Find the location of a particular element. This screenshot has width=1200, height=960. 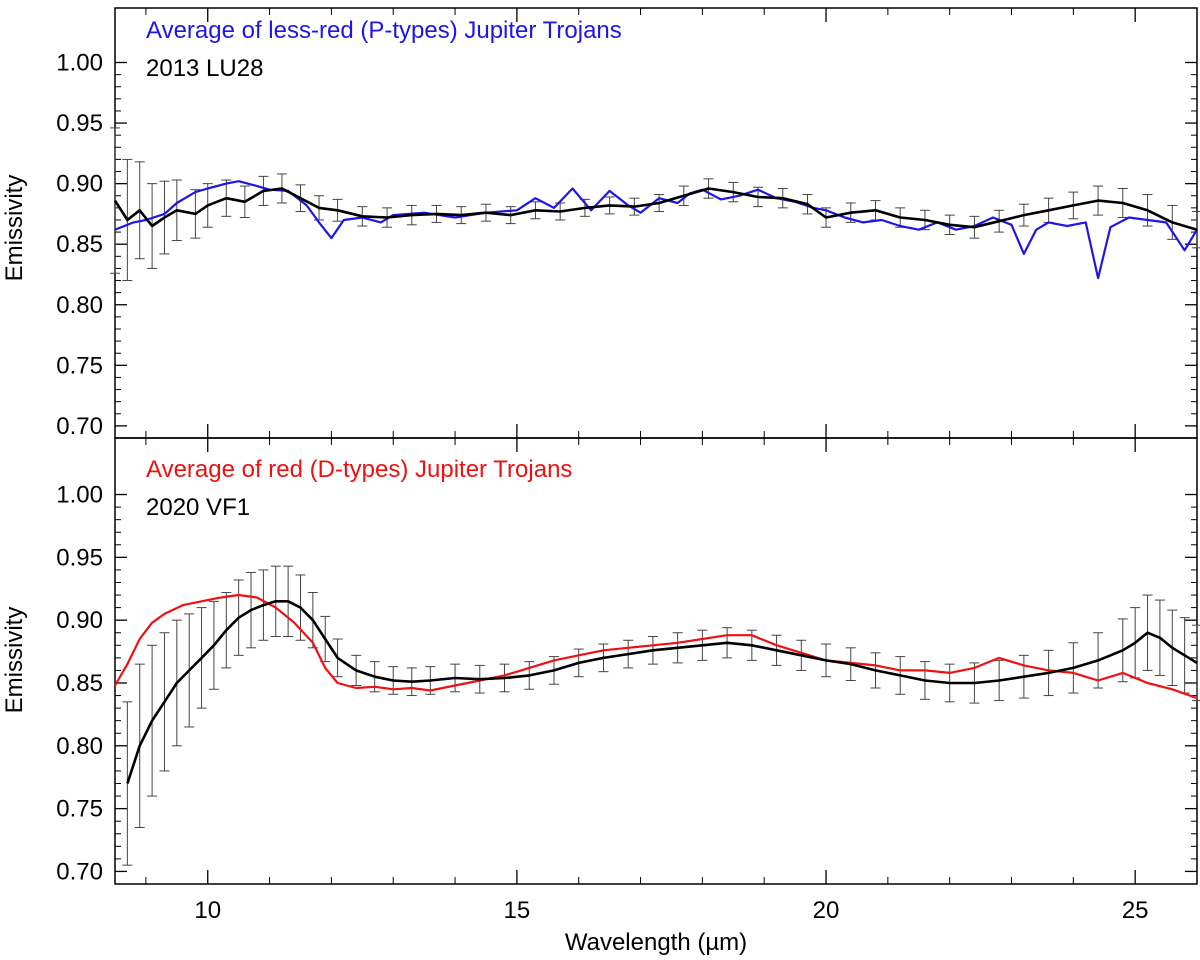

series-p-type-average-line is located at coordinates (656, 230).